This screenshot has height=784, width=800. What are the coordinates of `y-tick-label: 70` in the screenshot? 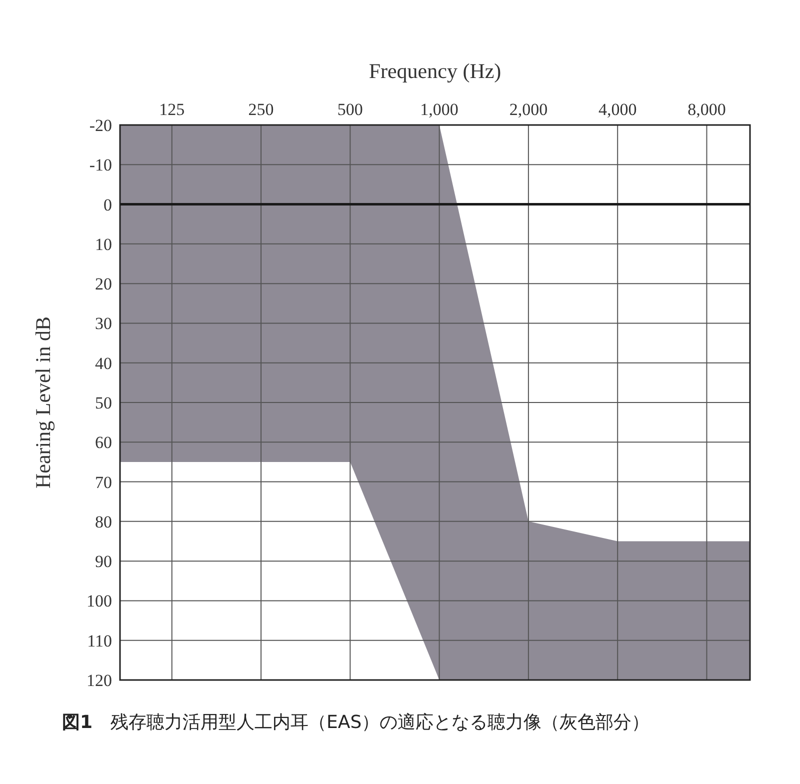 It's located at (103, 482).